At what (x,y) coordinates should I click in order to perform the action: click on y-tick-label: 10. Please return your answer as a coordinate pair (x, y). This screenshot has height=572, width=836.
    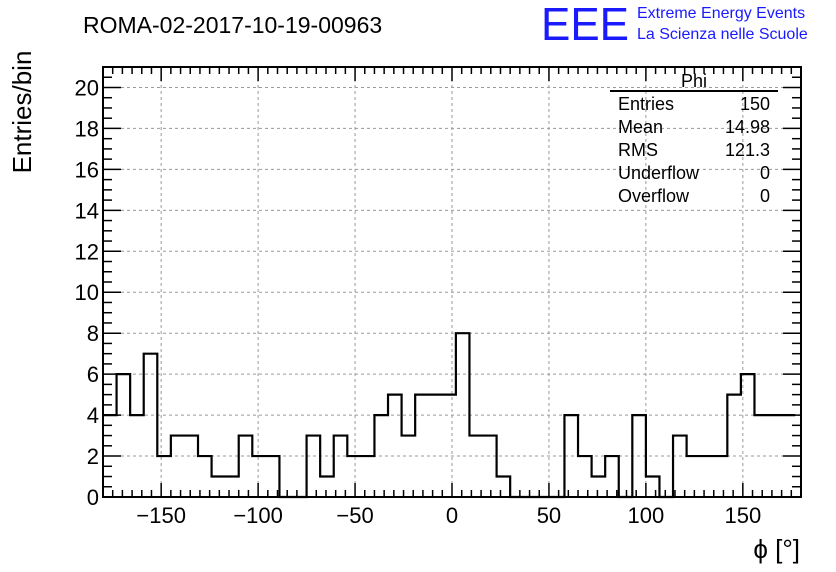
    Looking at the image, I should click on (87, 292).